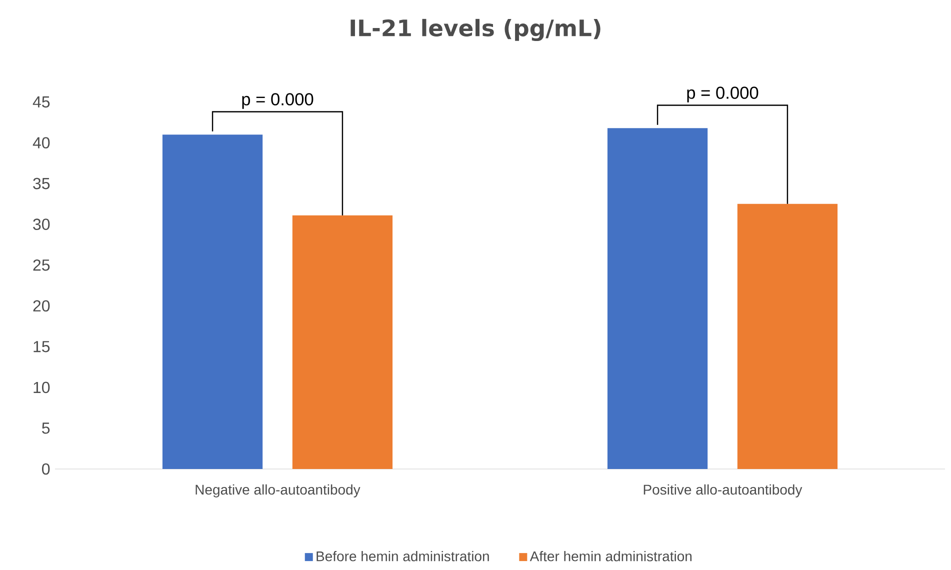 The width and height of the screenshot is (951, 570). I want to click on chart-title: IL-21 levels (pg/mL), so click(475, 30).